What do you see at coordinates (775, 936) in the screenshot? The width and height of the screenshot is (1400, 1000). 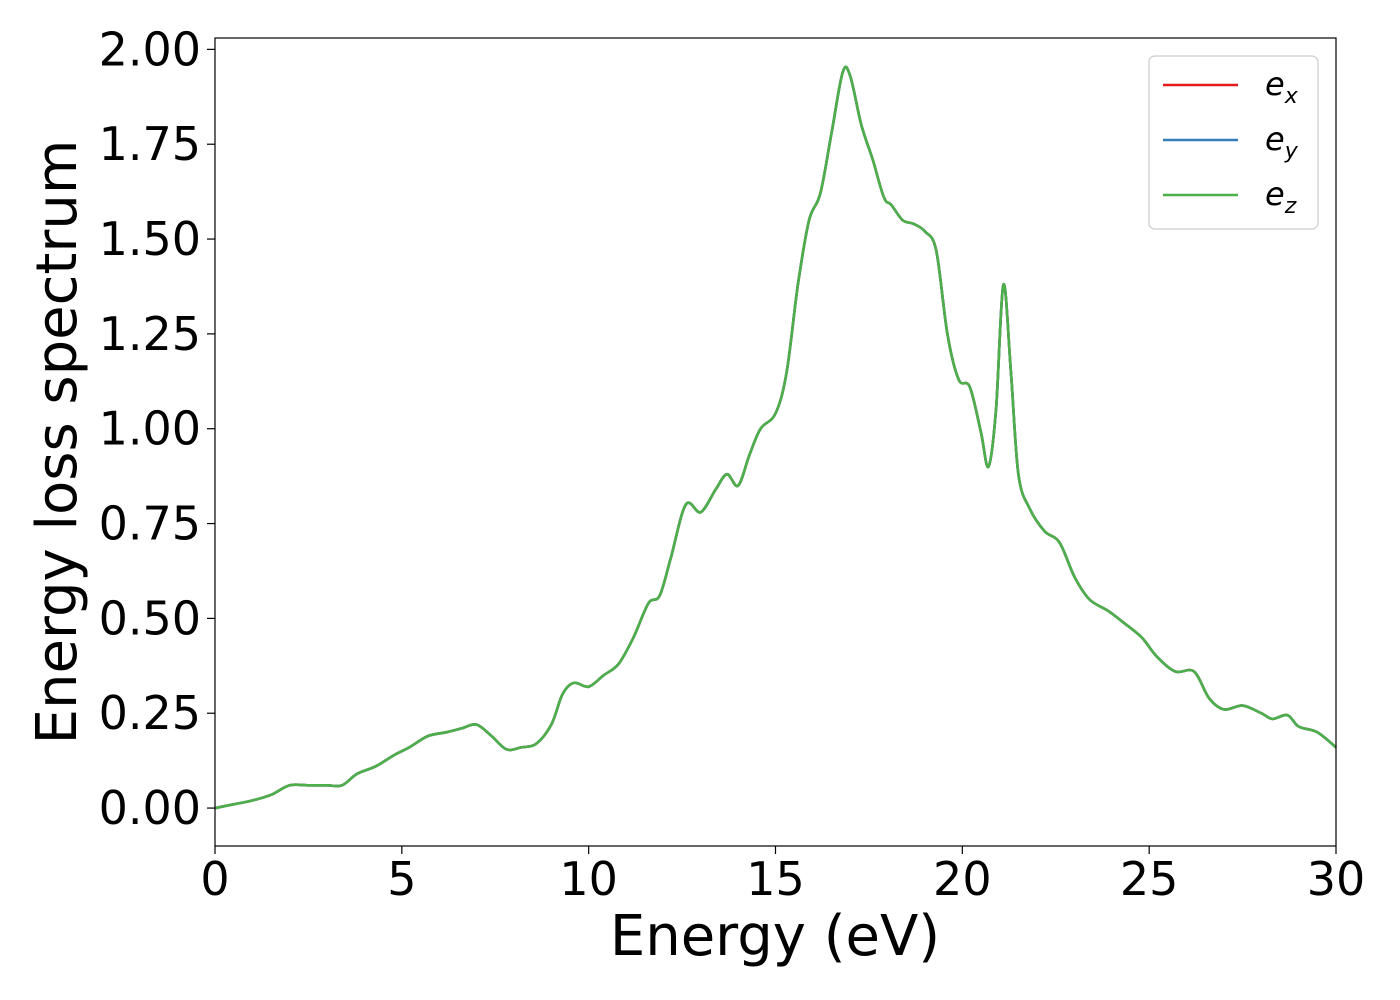 I see `x-axis-title: Energy (eV)` at bounding box center [775, 936].